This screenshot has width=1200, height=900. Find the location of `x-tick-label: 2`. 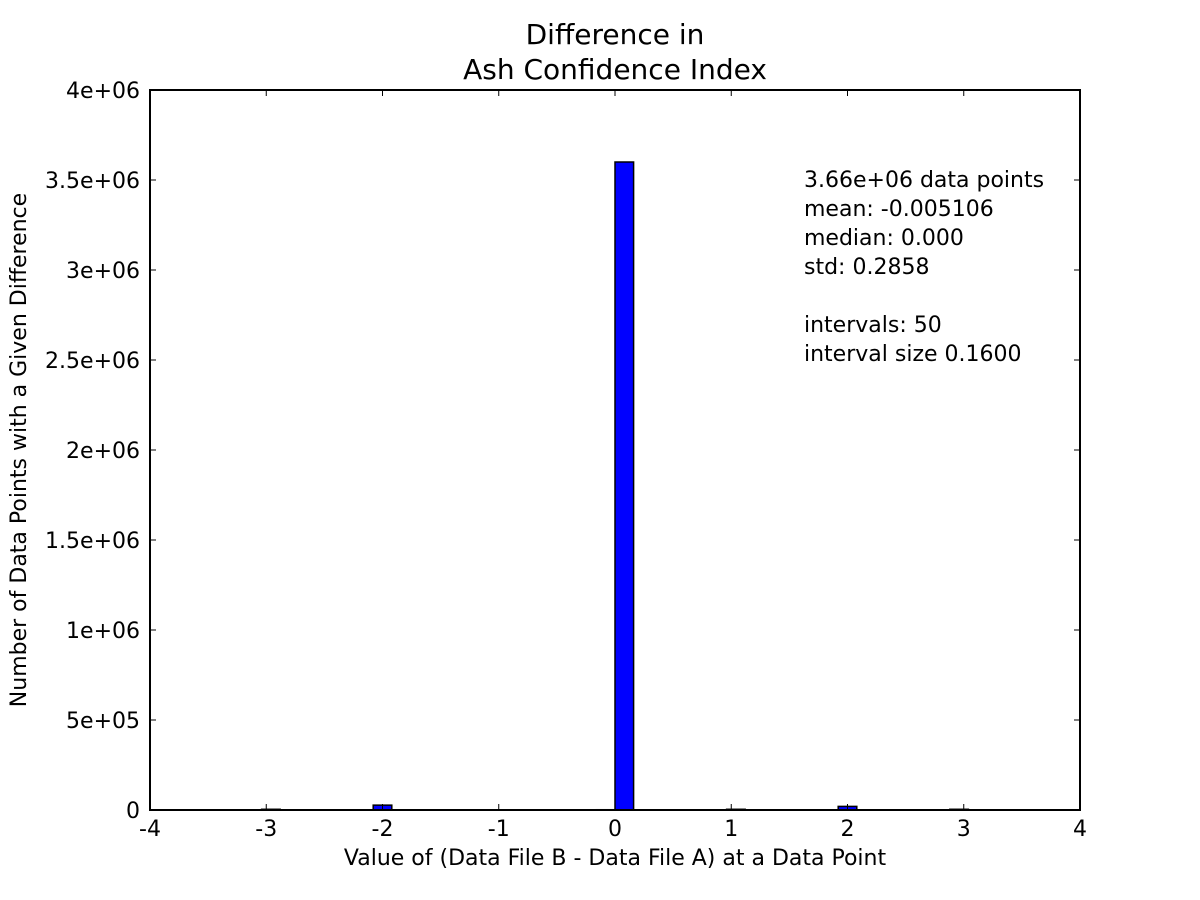

x-tick-label: 2 is located at coordinates (848, 829).